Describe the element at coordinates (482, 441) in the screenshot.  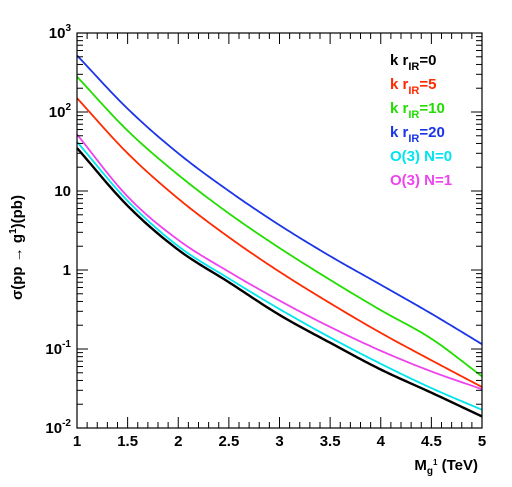
I see `x-tick-label: 5` at that location.